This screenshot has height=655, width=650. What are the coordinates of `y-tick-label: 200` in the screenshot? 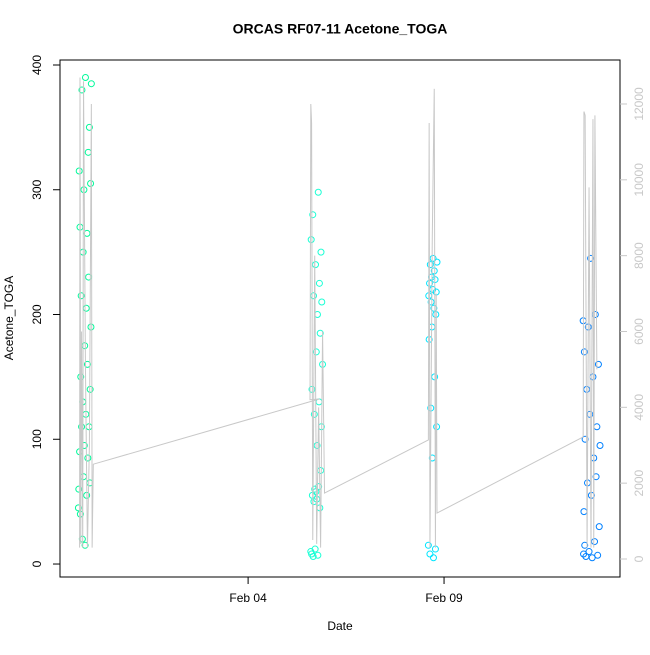 It's located at (37, 314).